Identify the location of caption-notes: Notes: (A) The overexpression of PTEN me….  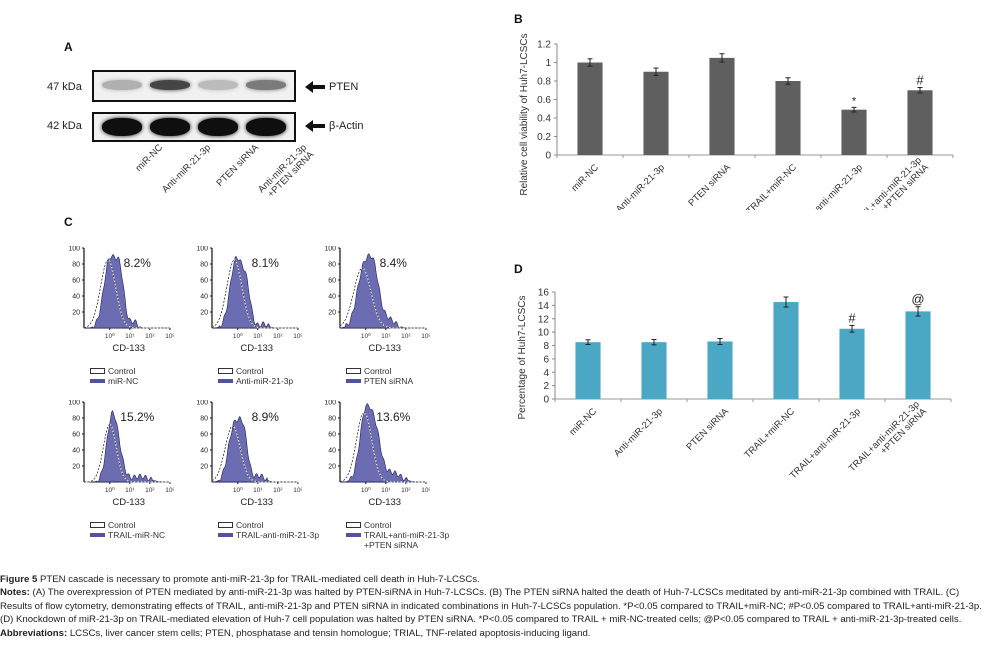
(493, 606).